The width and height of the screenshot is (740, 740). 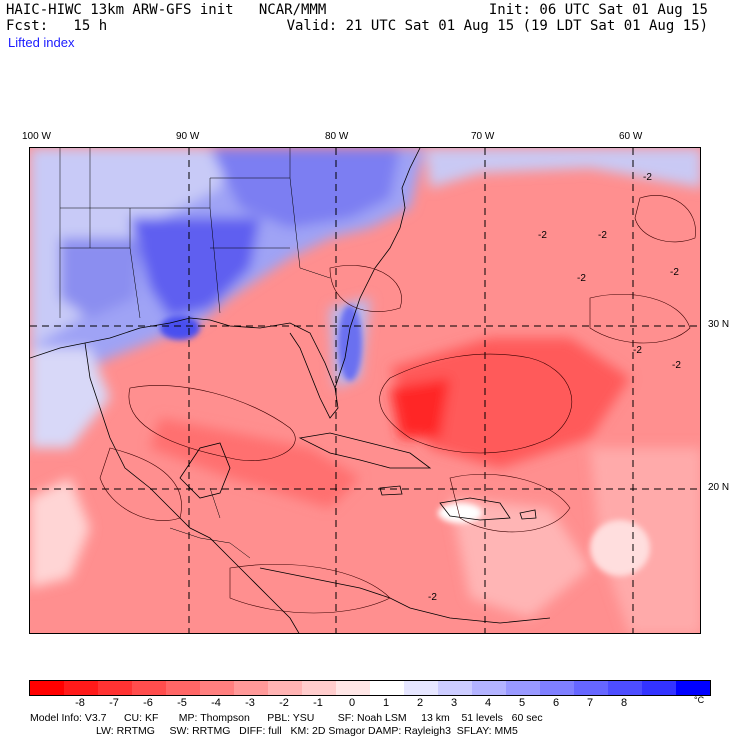 I want to click on colorbar-tick-label: 5, so click(x=522, y=703).